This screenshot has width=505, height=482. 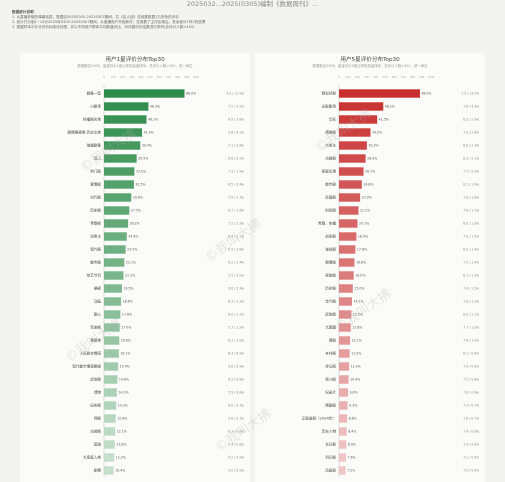 What do you see at coordinates (153, 120) in the screenshot?
I see `data-label: 46.2%` at bounding box center [153, 120].